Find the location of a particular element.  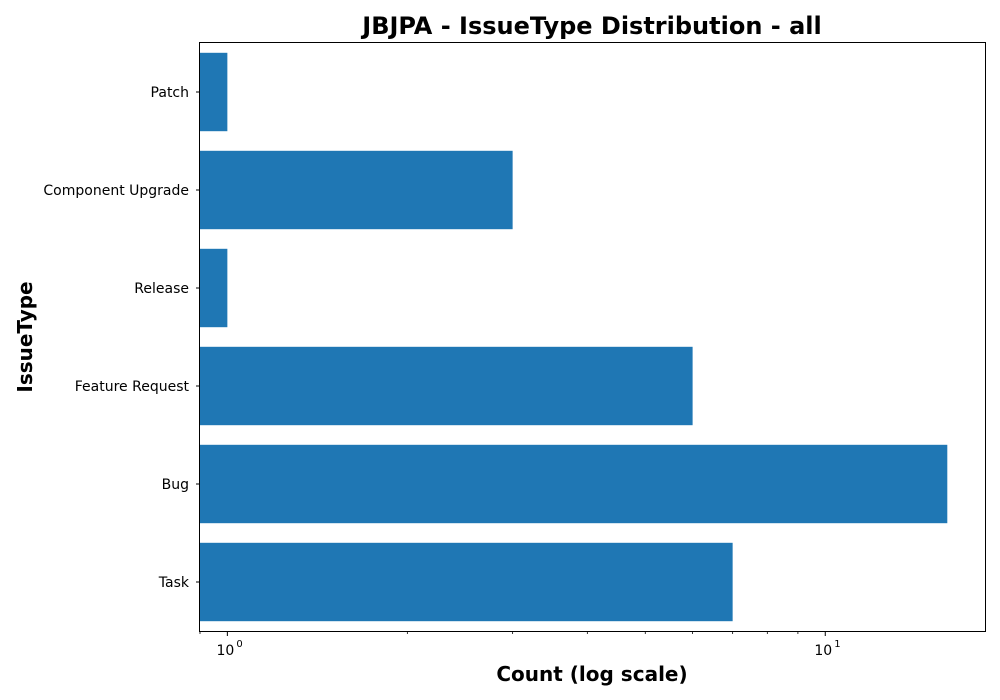

y-tick-label-release: Release is located at coordinates (161, 289).